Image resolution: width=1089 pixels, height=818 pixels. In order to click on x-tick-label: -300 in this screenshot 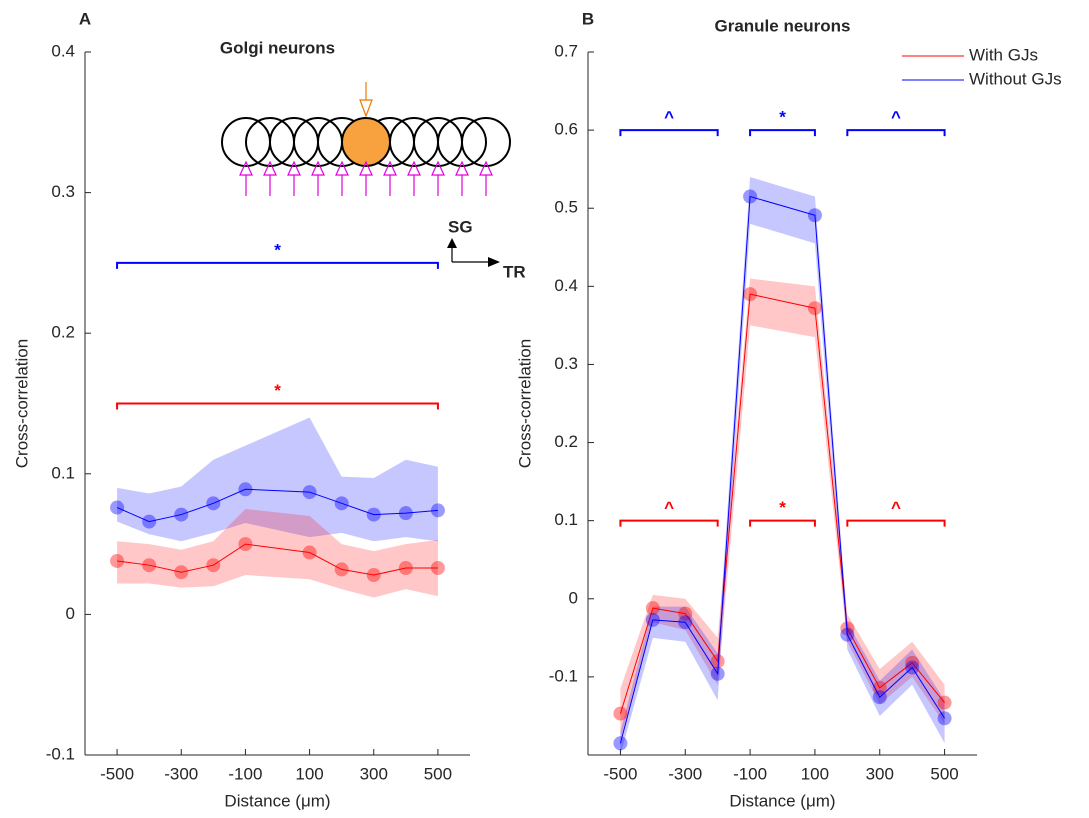, I will do `click(685, 773)`.